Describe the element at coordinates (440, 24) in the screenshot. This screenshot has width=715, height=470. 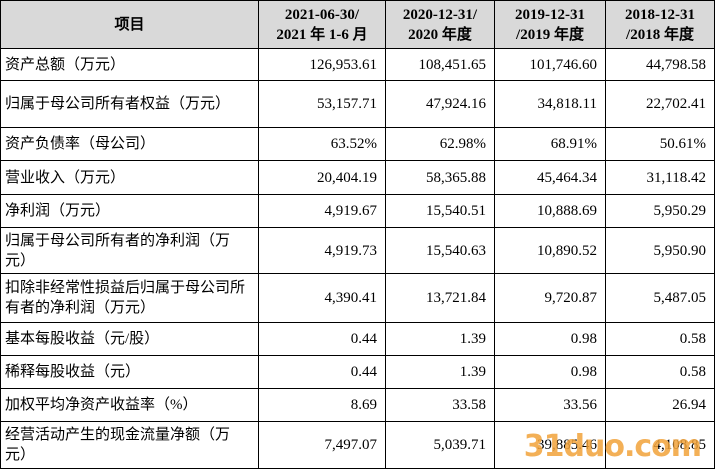
I see `header-cell: 2020-12-31/ 2020 年度` at that location.